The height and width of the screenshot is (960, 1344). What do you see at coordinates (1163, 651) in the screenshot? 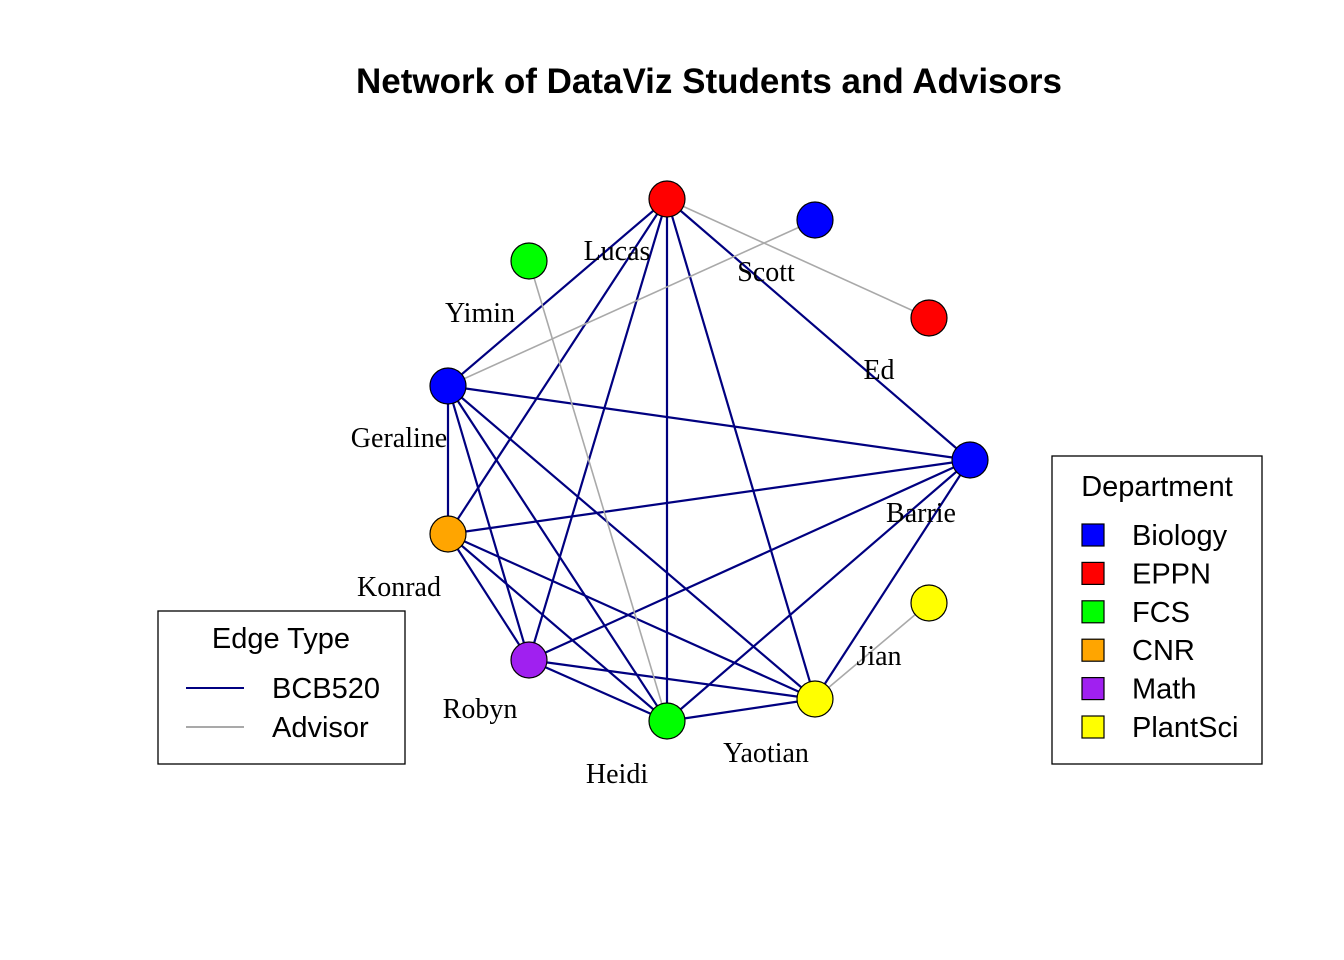
I see `legend-department-label-cnr: CNR` at bounding box center [1163, 651].